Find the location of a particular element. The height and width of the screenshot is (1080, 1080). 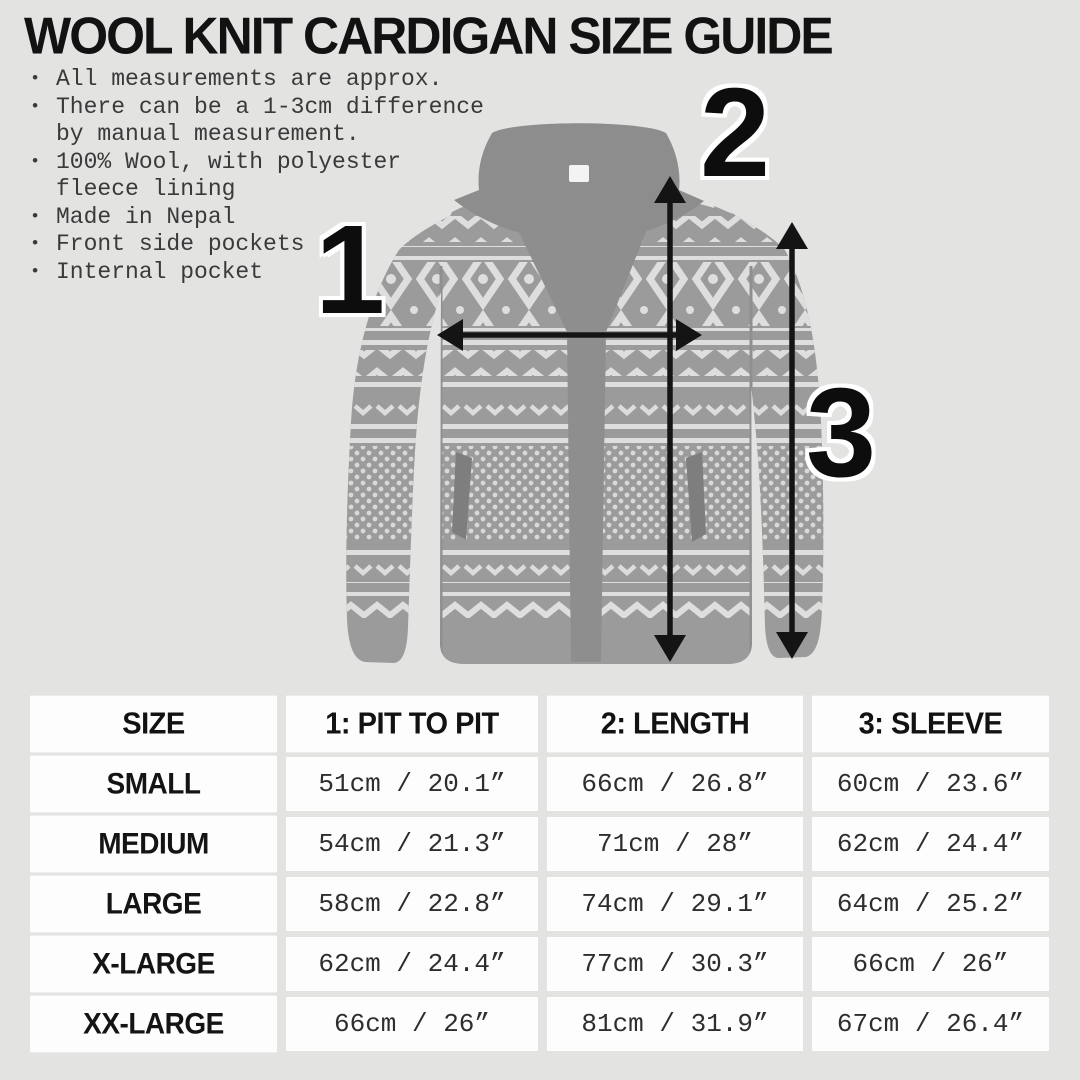

note-text: 100% Wool, with polyester is located at coordinates (229, 161).